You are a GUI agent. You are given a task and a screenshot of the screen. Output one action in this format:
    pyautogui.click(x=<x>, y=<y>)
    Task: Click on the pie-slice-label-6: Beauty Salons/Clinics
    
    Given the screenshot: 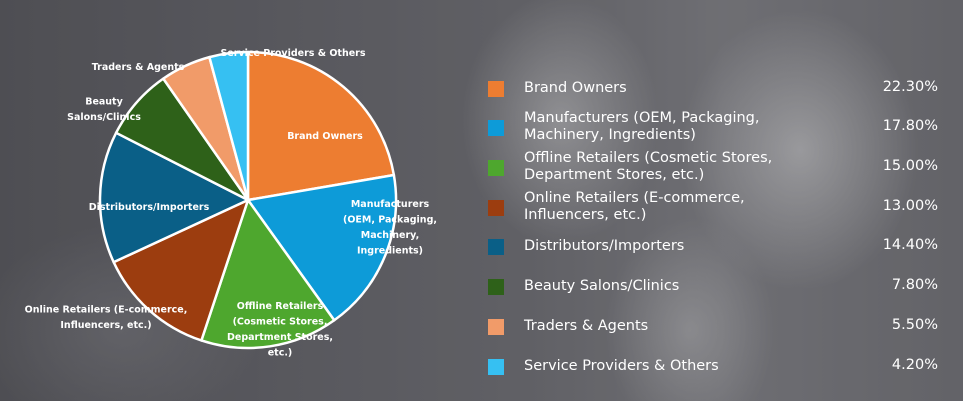 What is the action you would take?
    pyautogui.click(x=104, y=109)
    